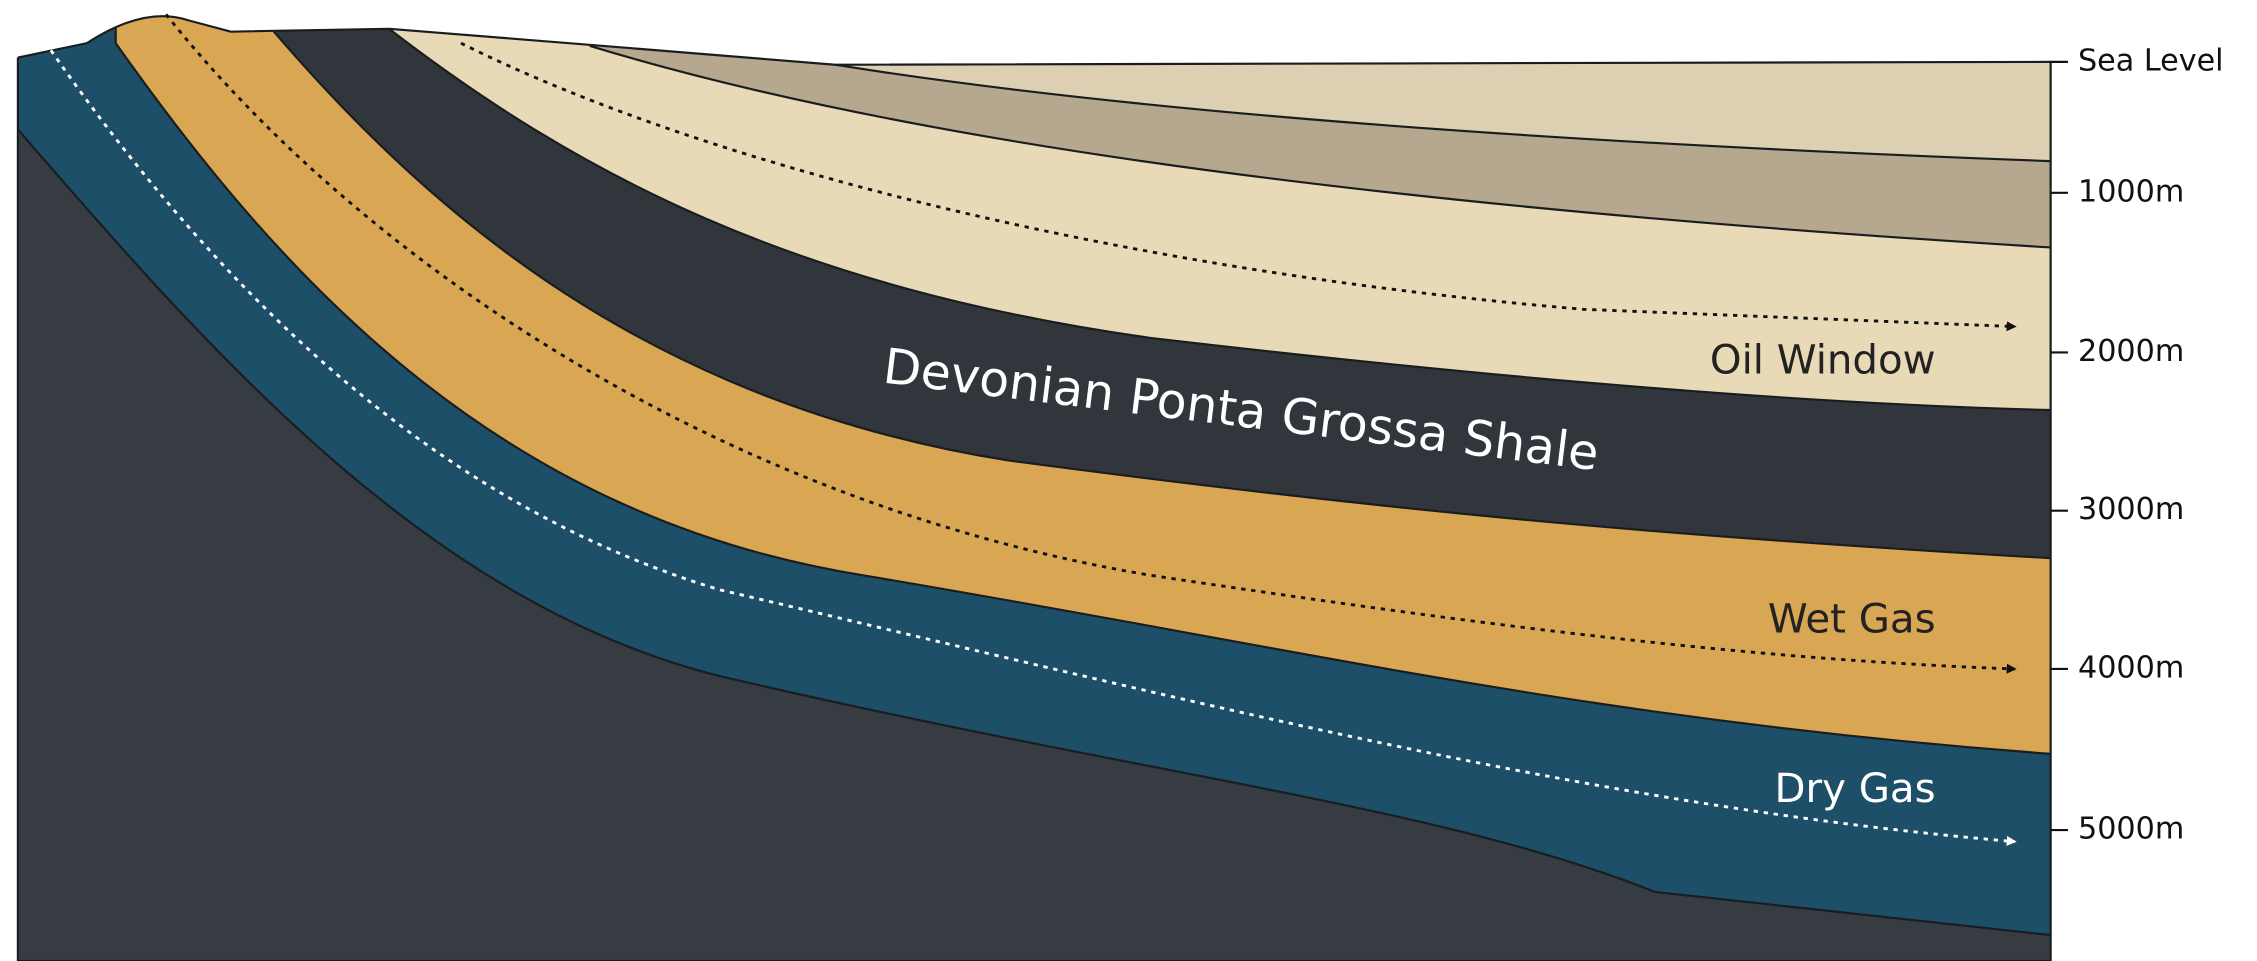 The height and width of the screenshot is (961, 2257). What do you see at coordinates (2131, 191) in the screenshot?
I see `depth-label: 1000m` at bounding box center [2131, 191].